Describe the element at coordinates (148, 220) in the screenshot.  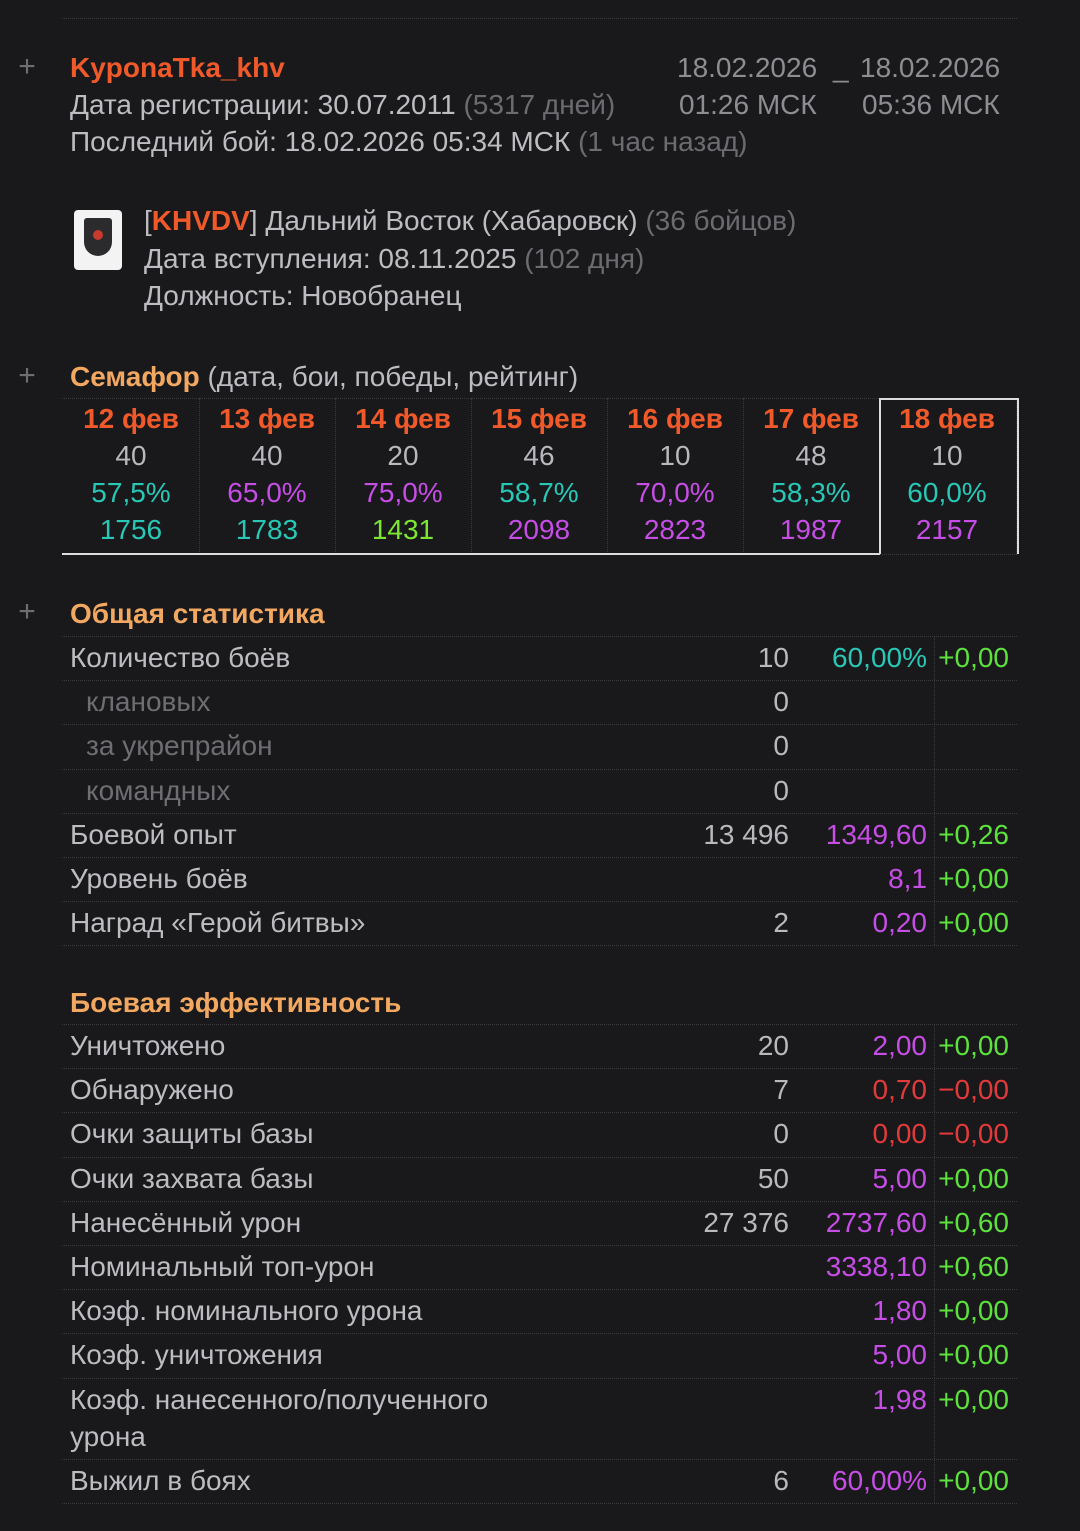
I see `clan-bracket-open: [` at that location.